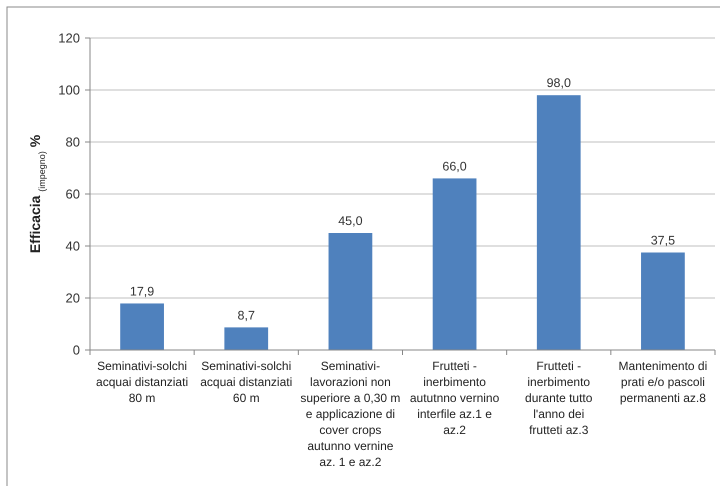 This screenshot has height=486, width=720. What do you see at coordinates (142, 382) in the screenshot?
I see `x-tick-label: Seminativi-solchi acquai distanziati 80 m` at bounding box center [142, 382].